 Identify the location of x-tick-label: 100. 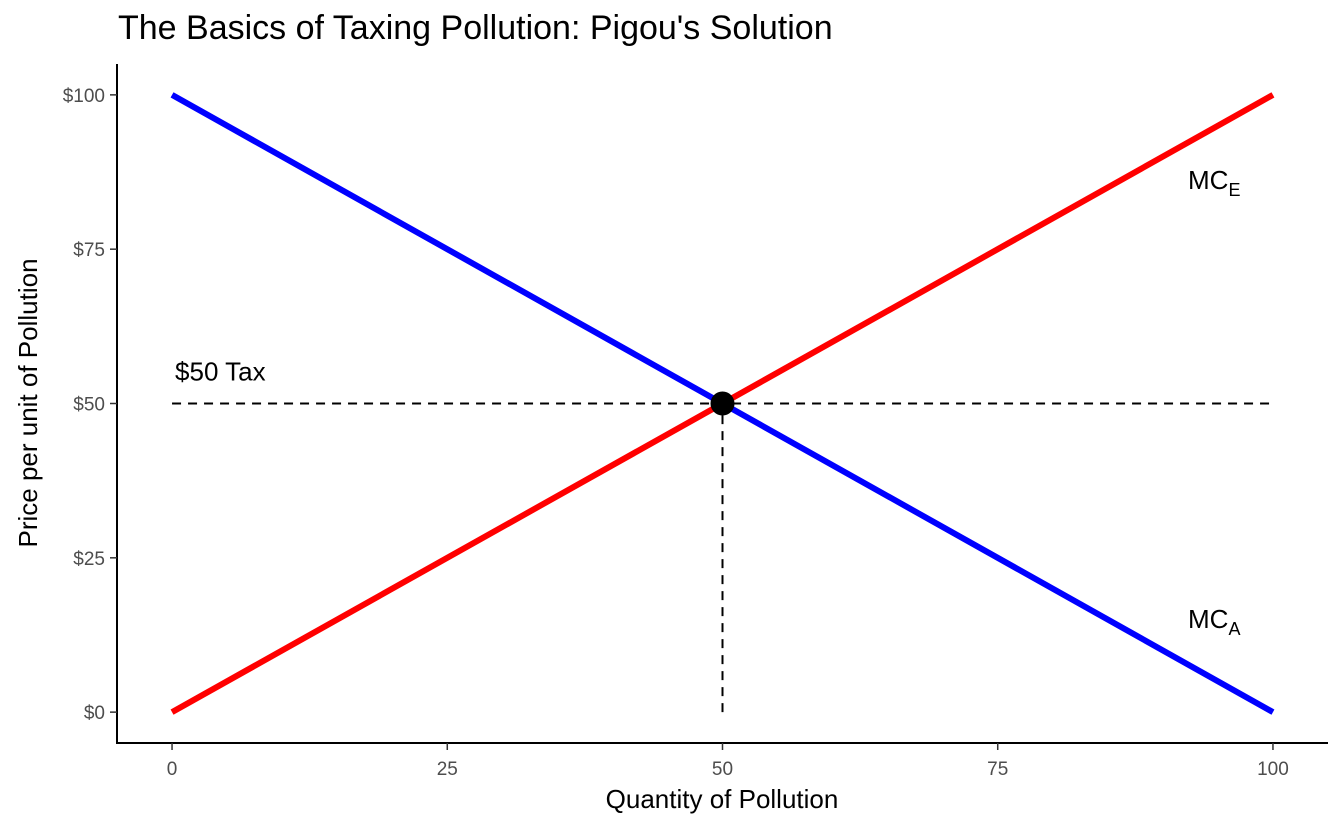
(1273, 769).